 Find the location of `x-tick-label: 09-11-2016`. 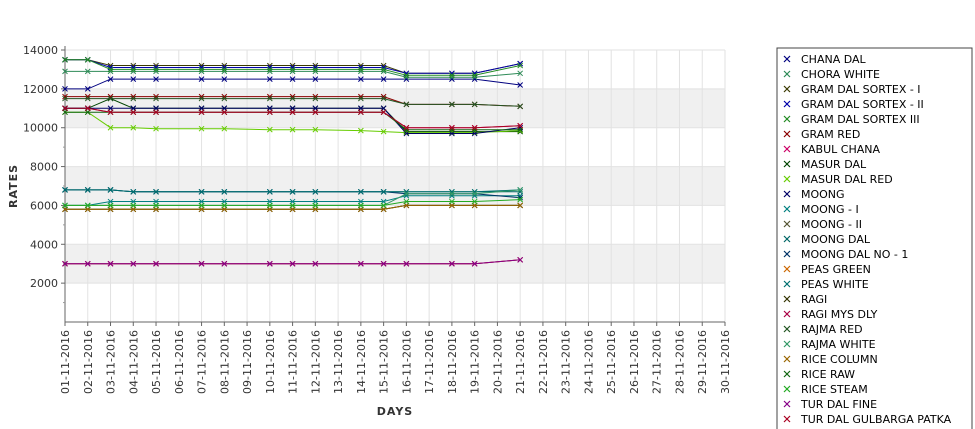

x-tick-label: 09-11-2016 is located at coordinates (247, 362).